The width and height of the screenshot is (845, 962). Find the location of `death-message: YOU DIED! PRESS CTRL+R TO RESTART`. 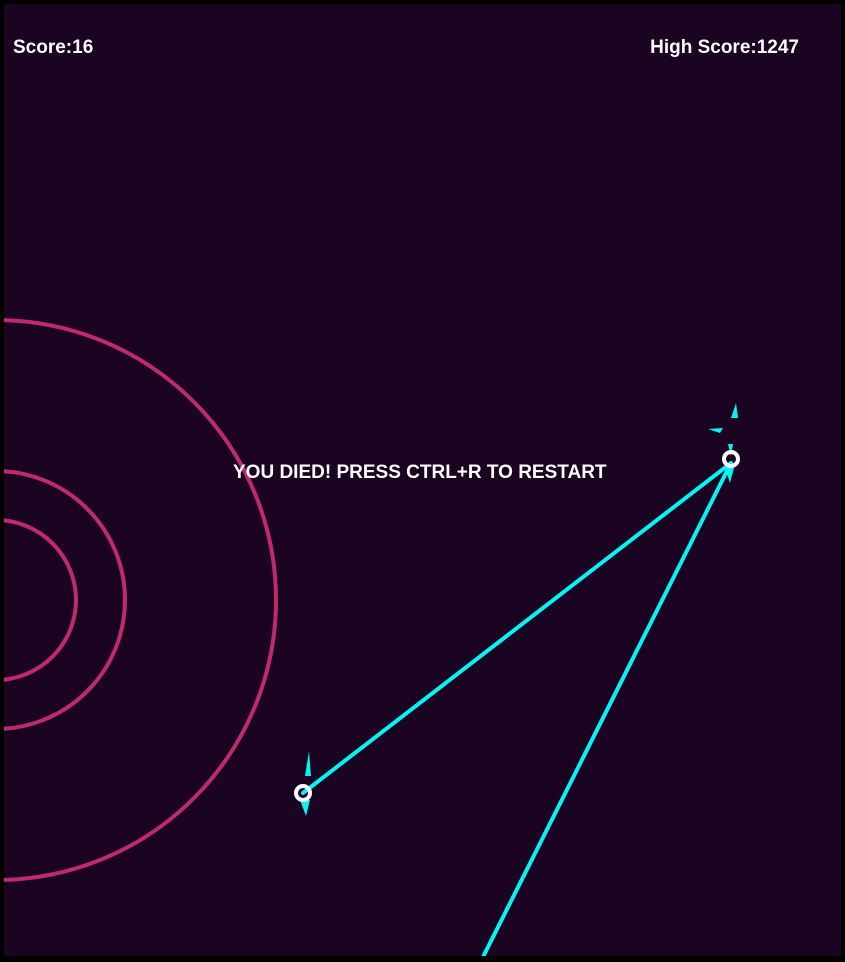

death-message: YOU DIED! PRESS CTRL+R TO RESTART is located at coordinates (420, 472).